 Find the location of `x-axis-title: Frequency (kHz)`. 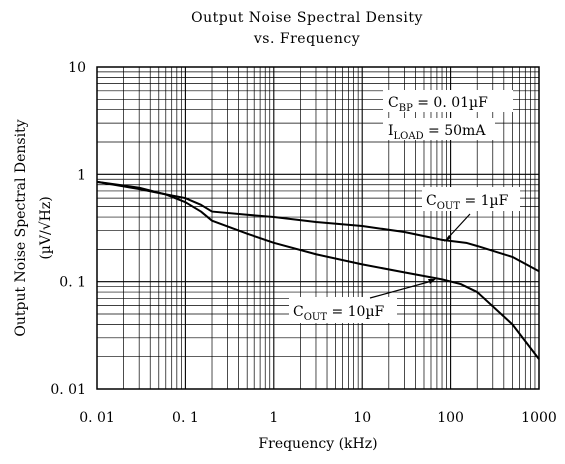

x-axis-title: Frequency (kHz) is located at coordinates (317, 444).